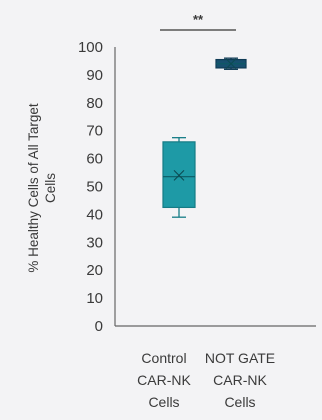 Image resolution: width=322 pixels, height=420 pixels. Describe the element at coordinates (164, 380) in the screenshot. I see `x-category-label-control-line-2: CAR-NK` at that location.